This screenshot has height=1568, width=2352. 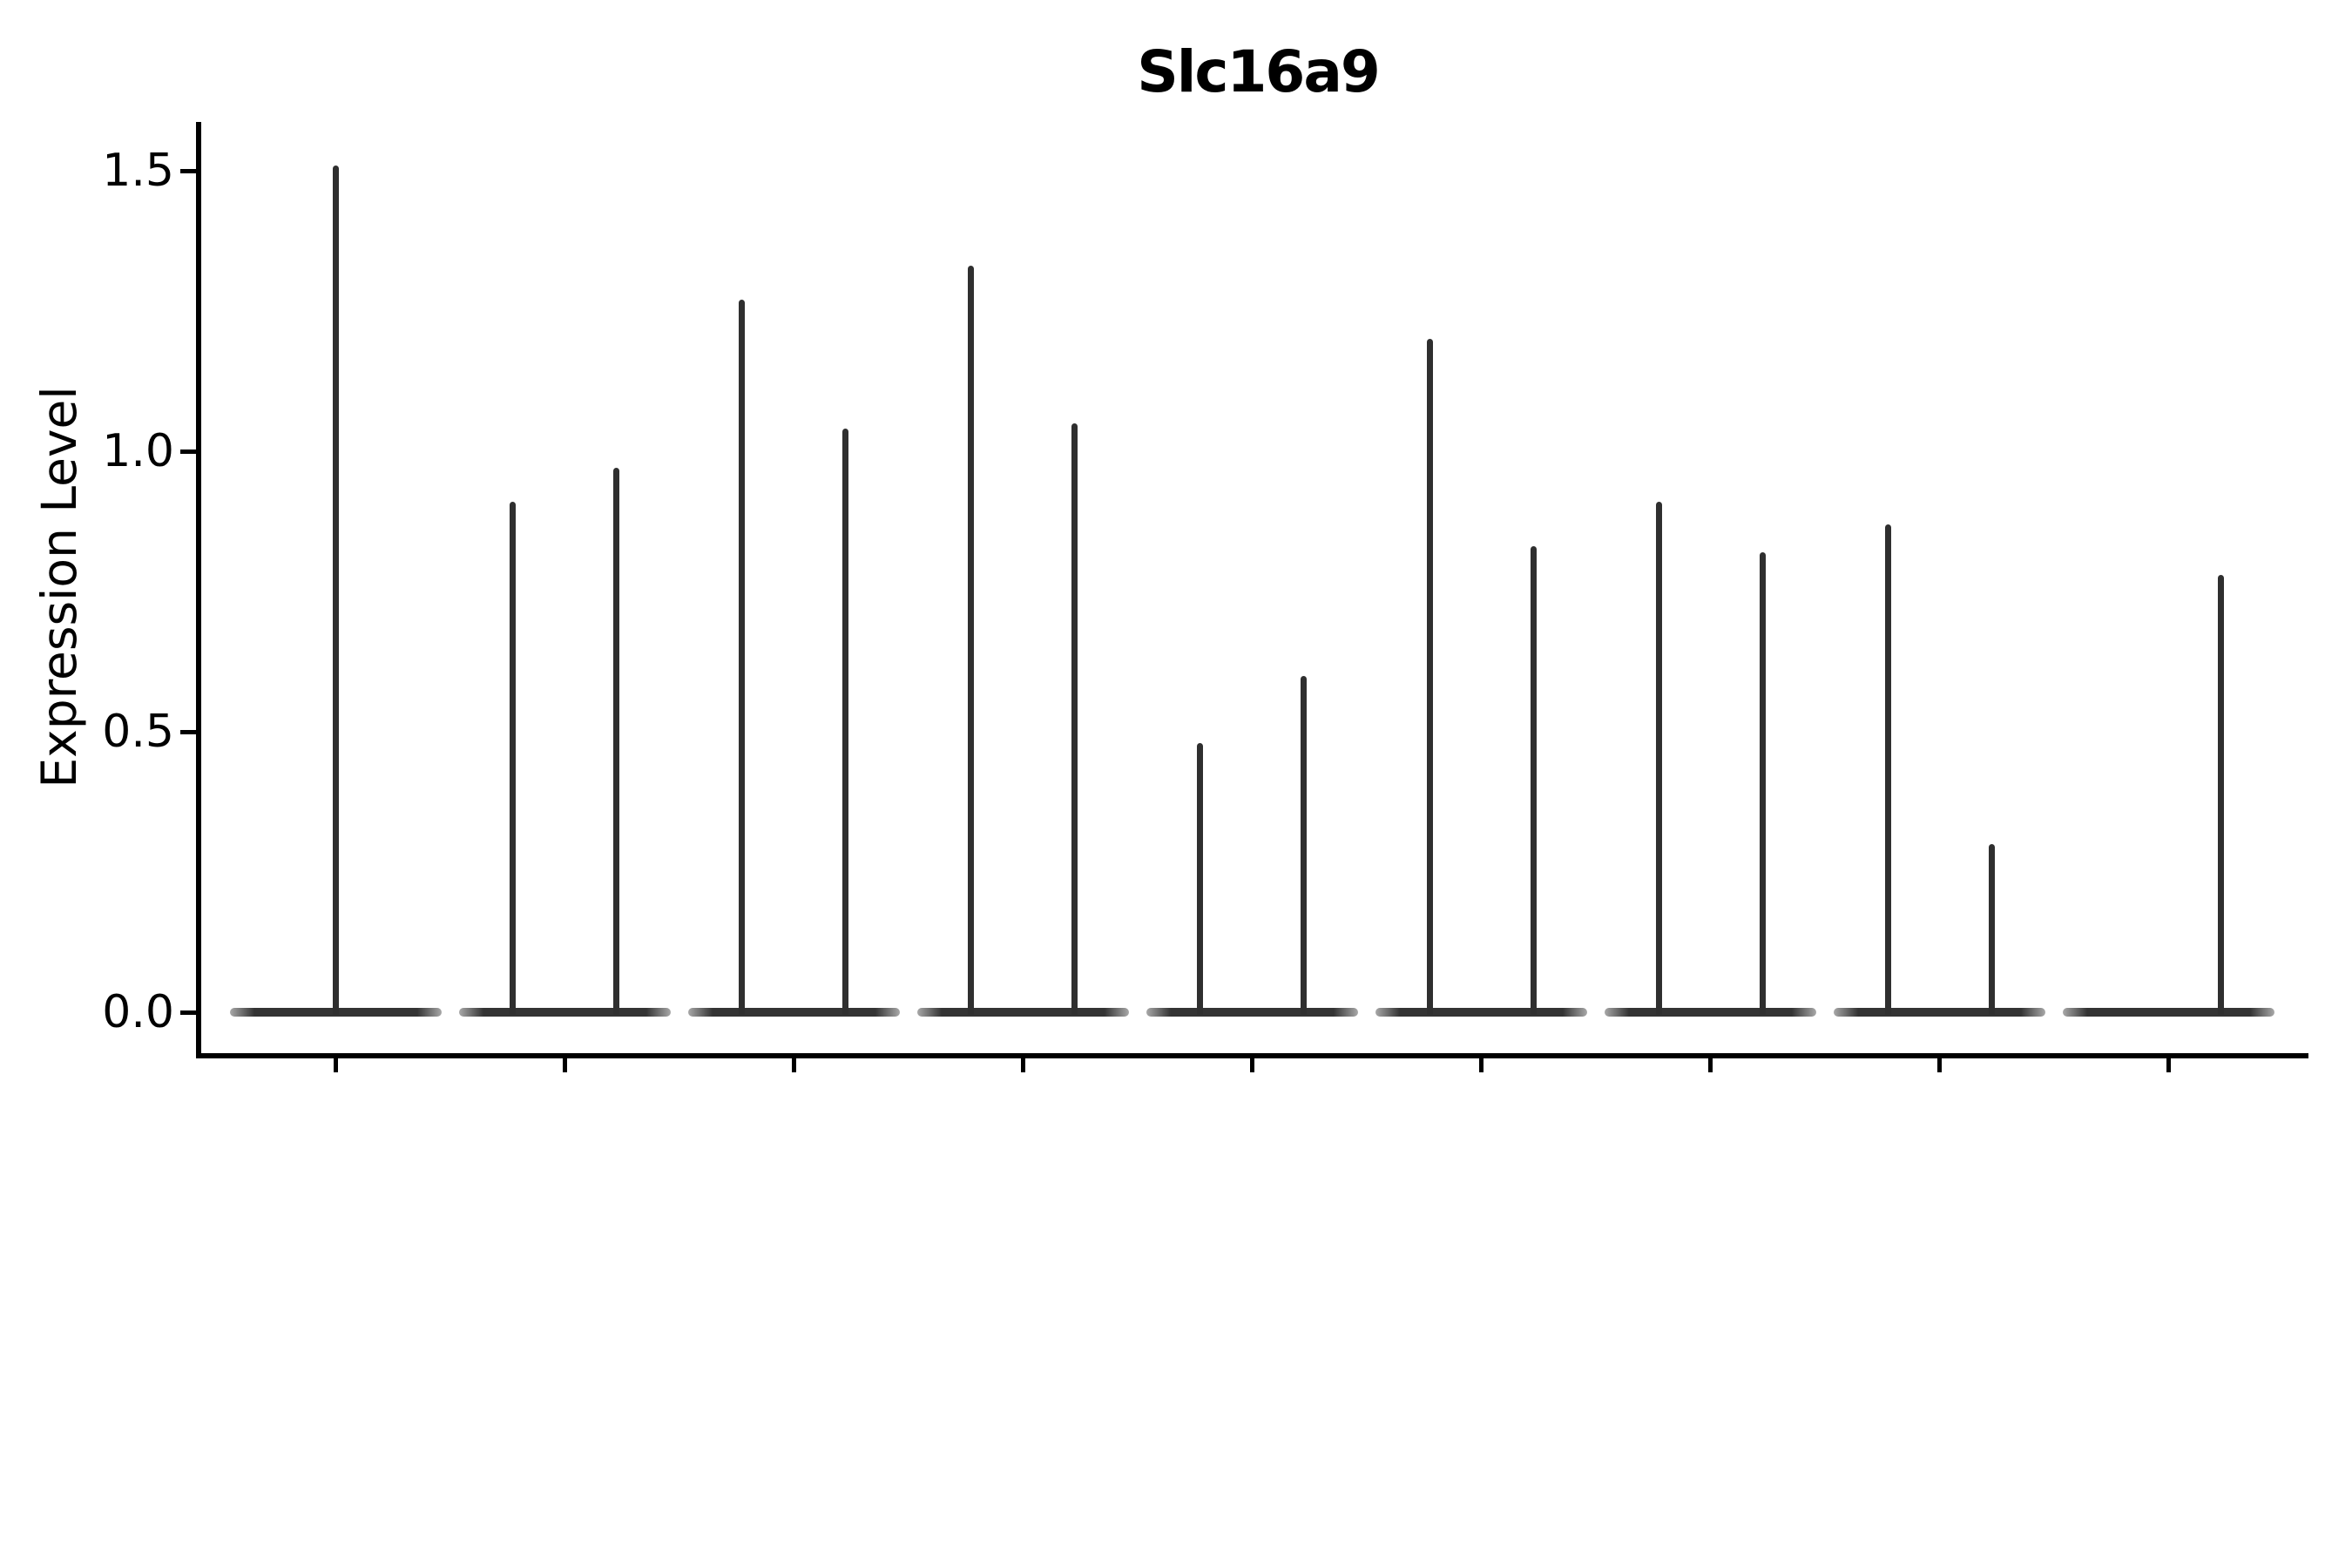 I want to click on y-tick-label: 1.0, so click(x=138, y=451).